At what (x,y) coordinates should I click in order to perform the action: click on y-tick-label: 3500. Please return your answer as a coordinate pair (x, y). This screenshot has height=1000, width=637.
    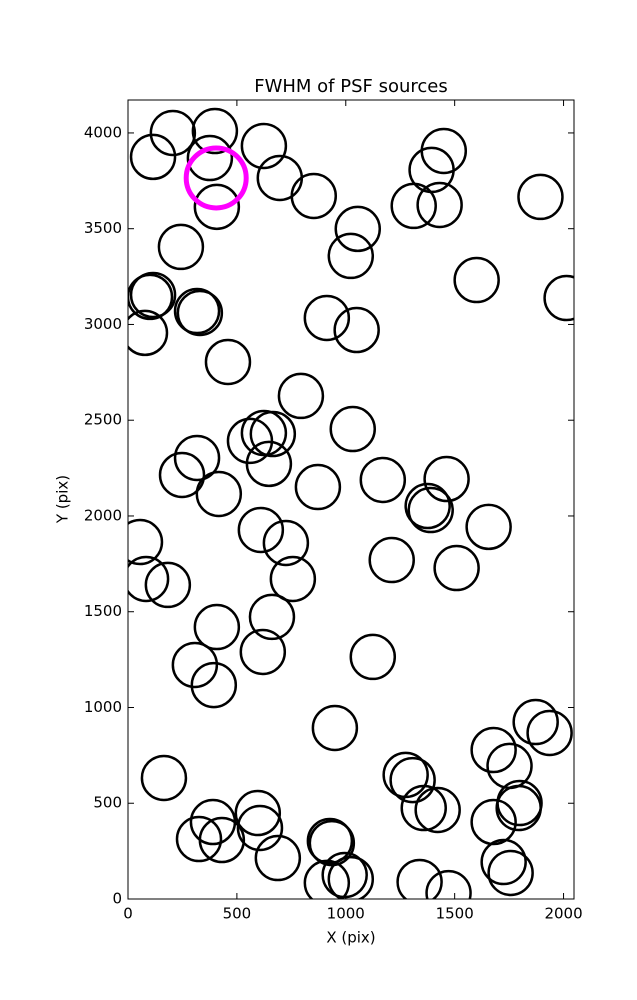
    Looking at the image, I should click on (103, 228).